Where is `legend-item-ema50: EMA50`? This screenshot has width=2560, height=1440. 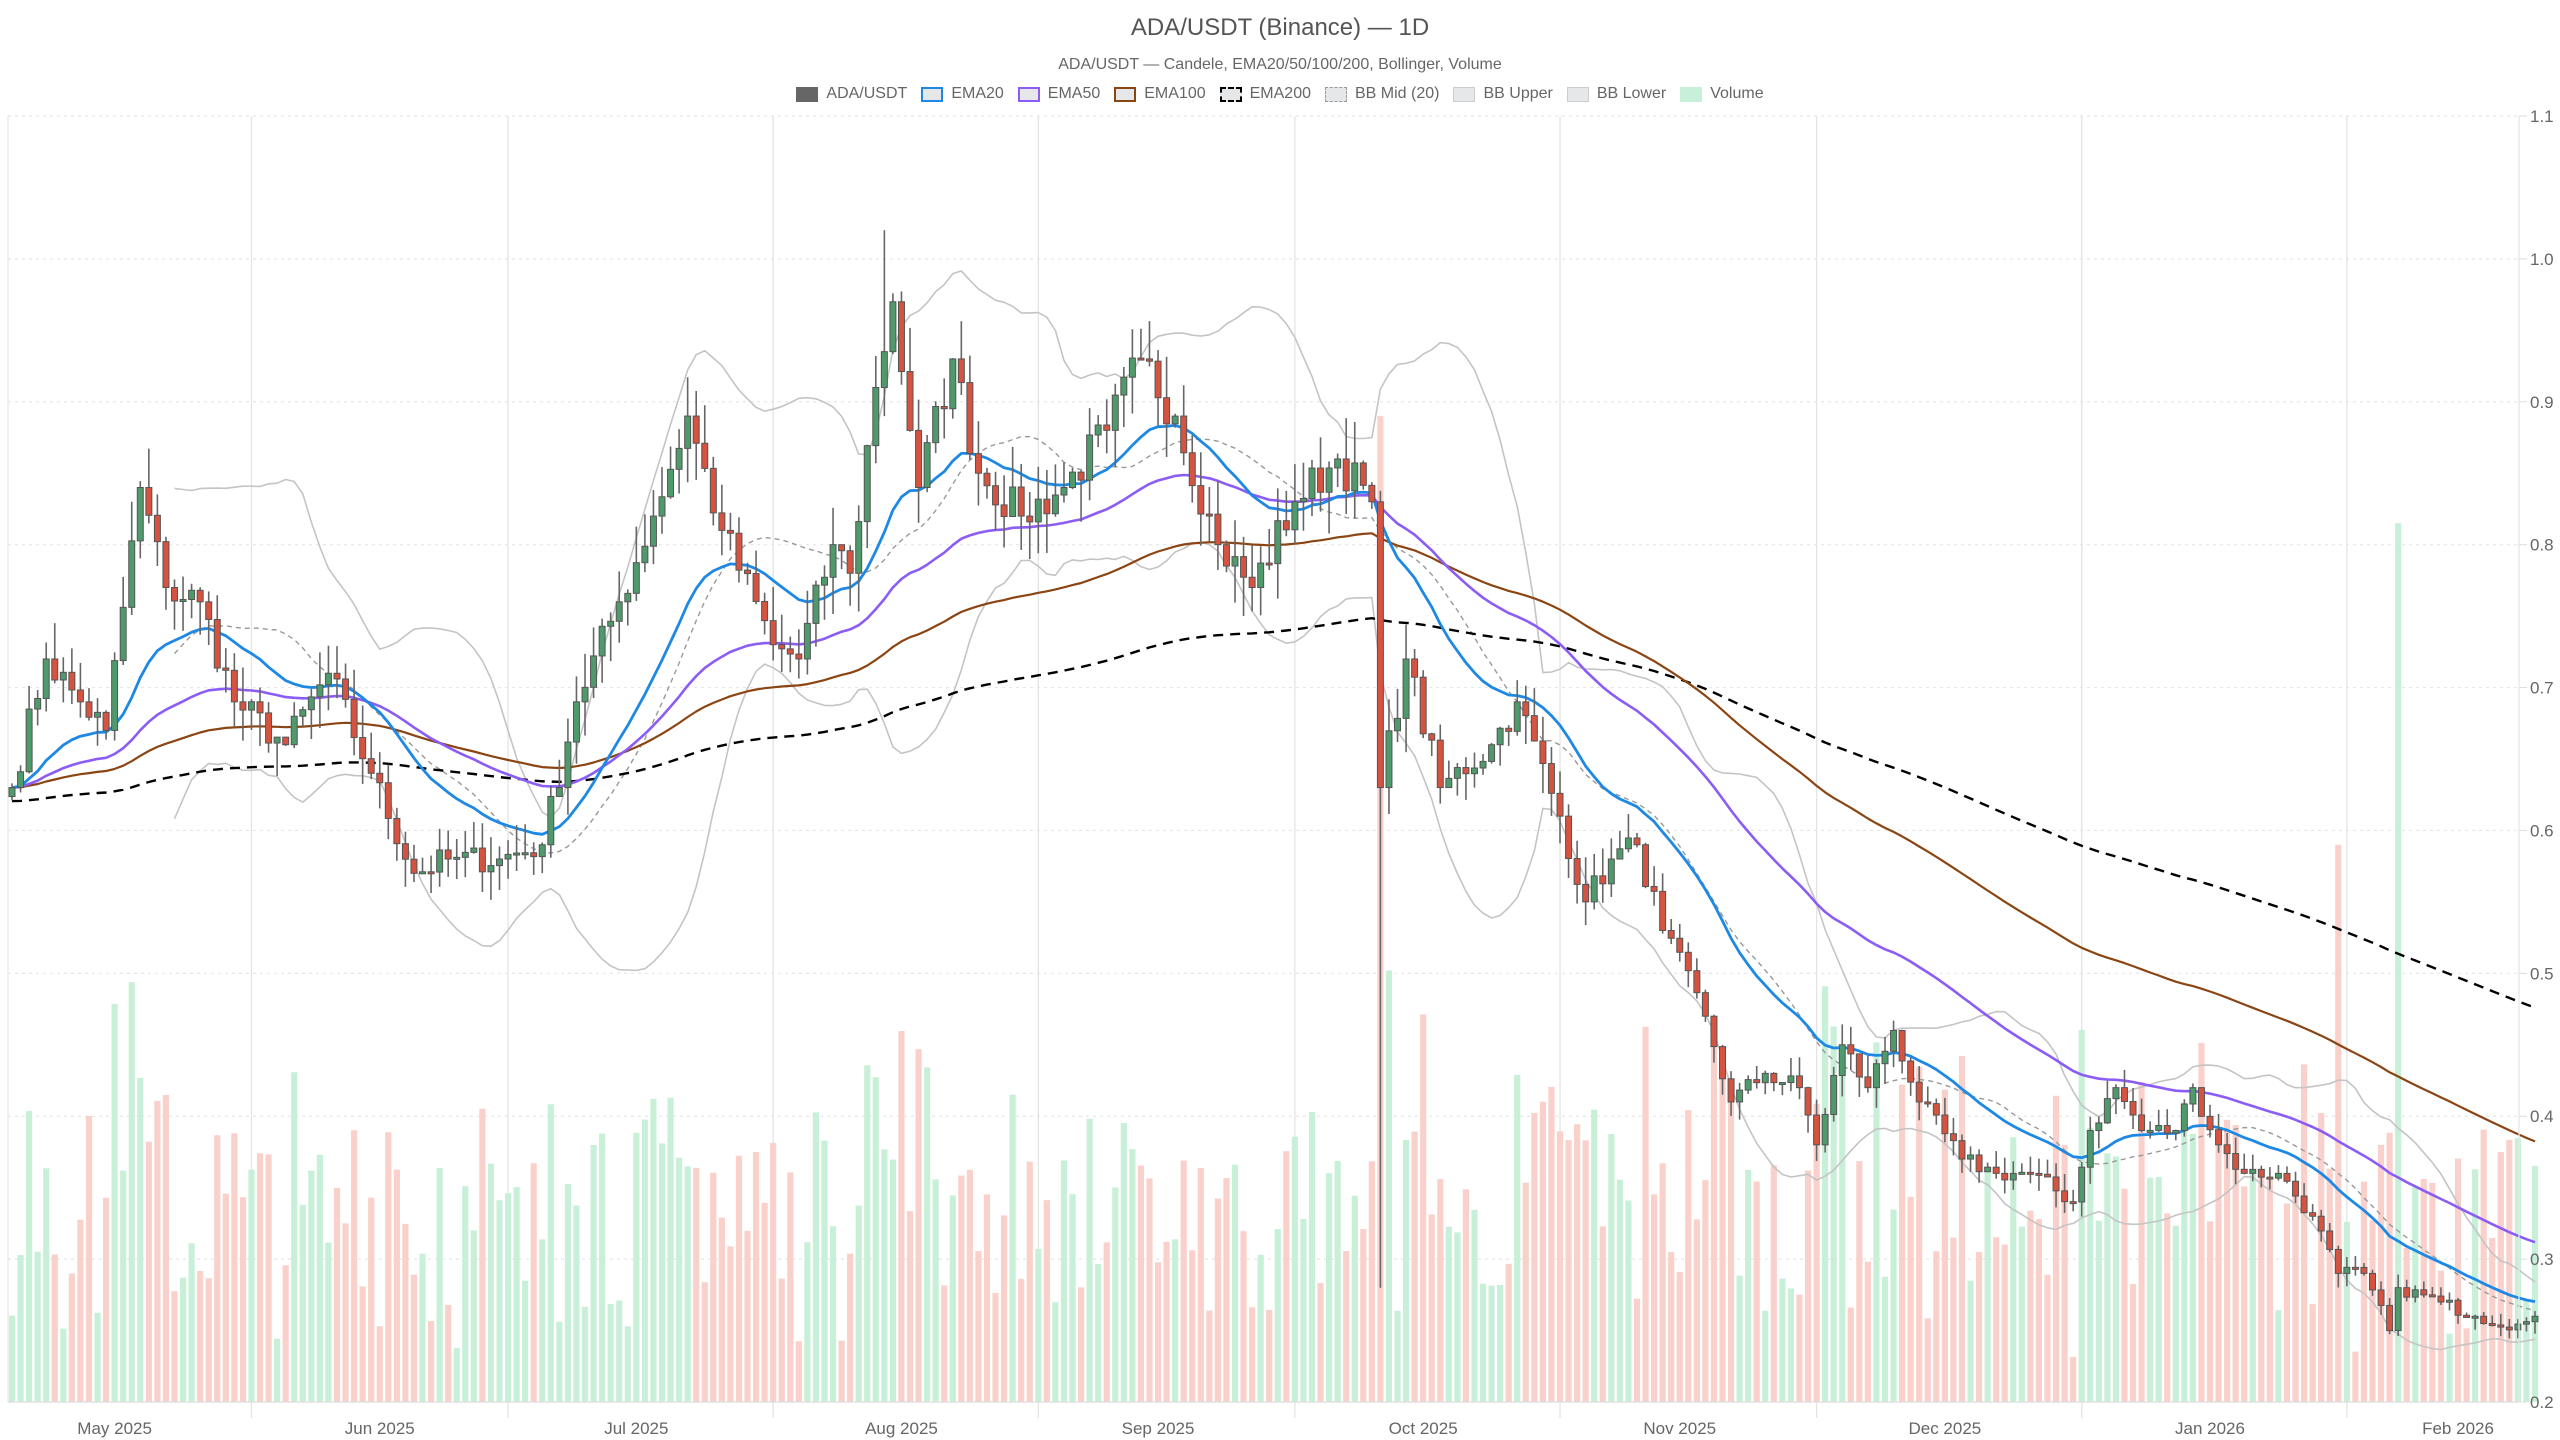 legend-item-ema50: EMA50 is located at coordinates (1059, 94).